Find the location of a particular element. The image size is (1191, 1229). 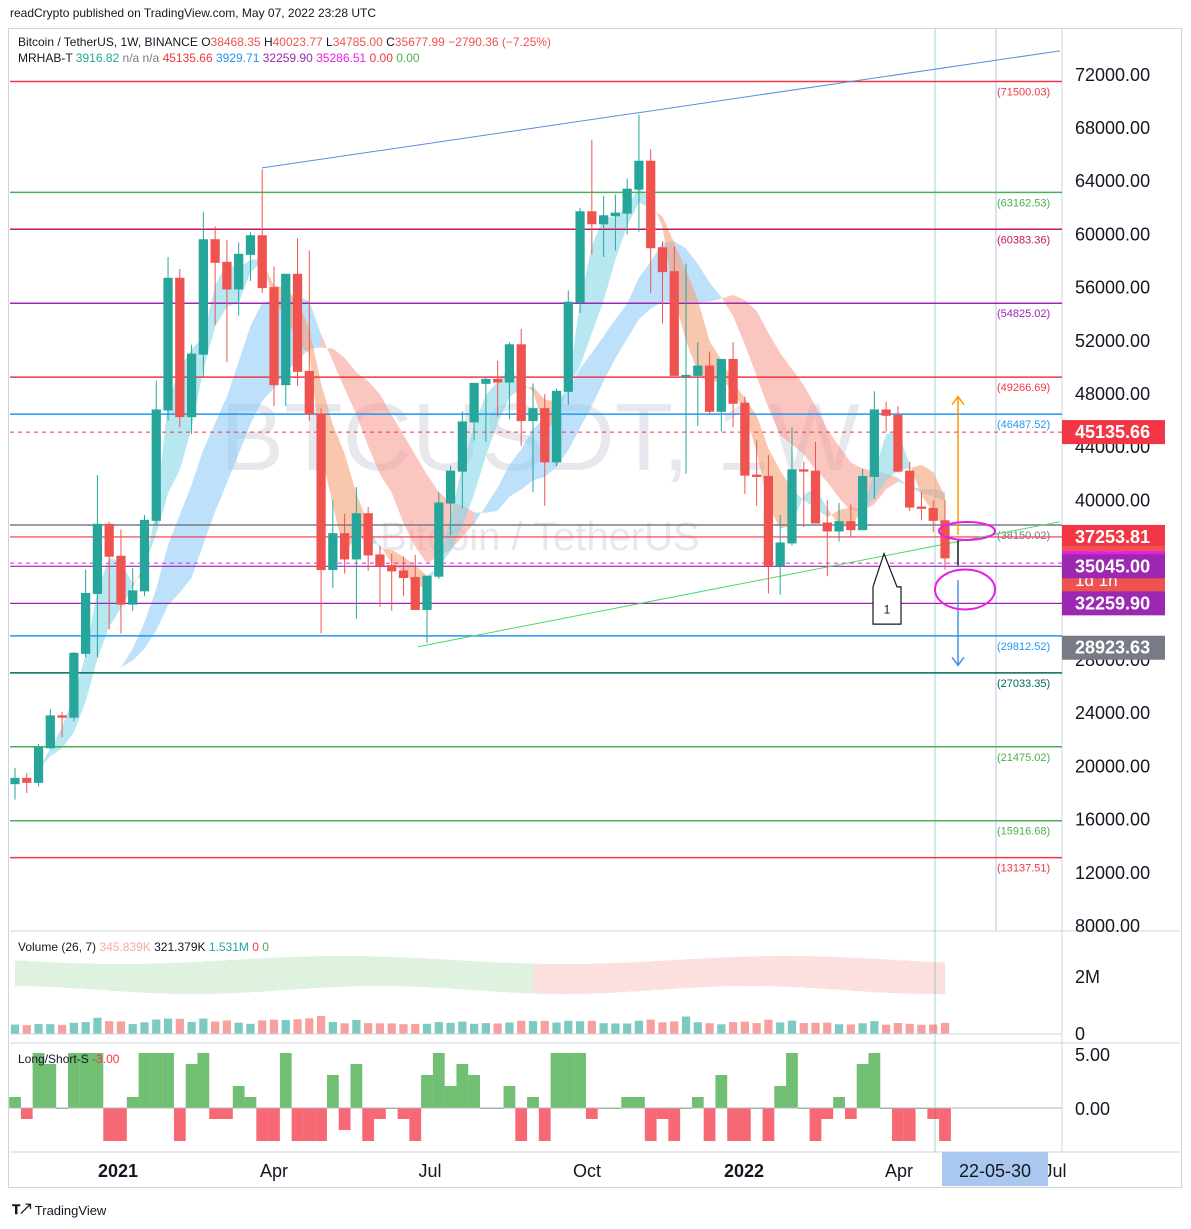

x-tick-label: Jul is located at coordinates (429, 1171).